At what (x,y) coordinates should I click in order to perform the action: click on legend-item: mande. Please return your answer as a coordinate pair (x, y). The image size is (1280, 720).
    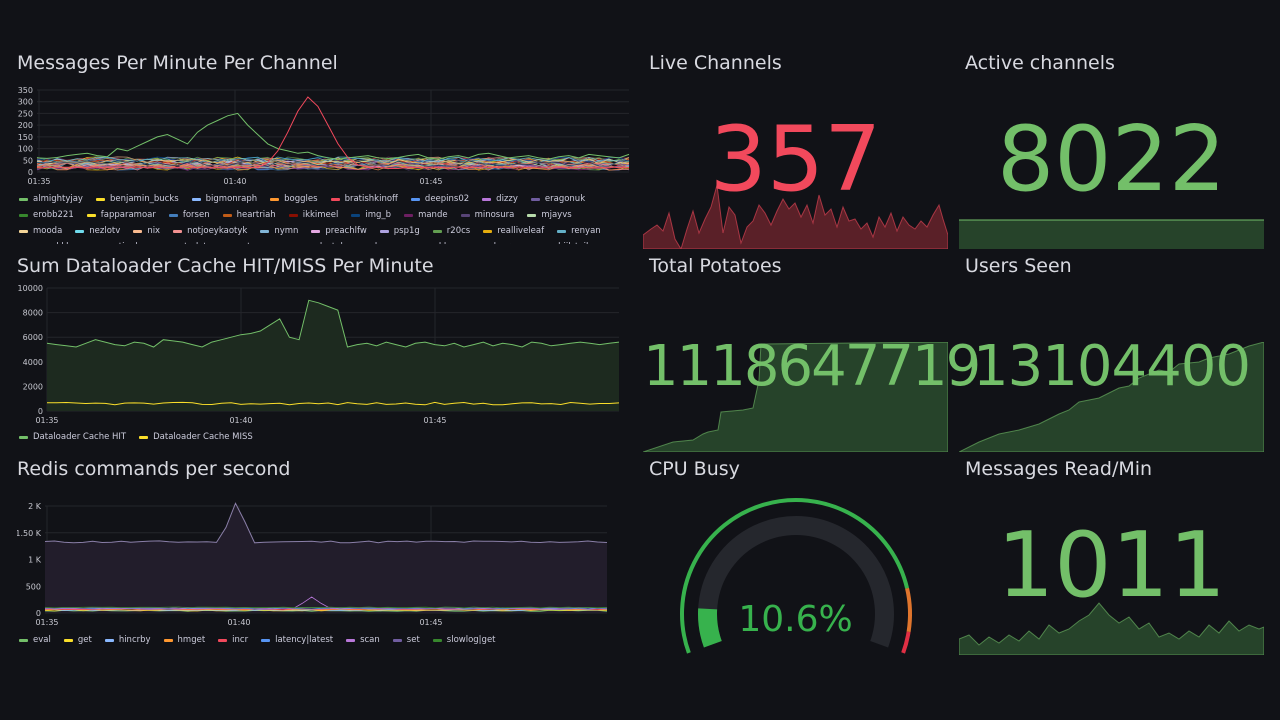
    Looking at the image, I should click on (426, 215).